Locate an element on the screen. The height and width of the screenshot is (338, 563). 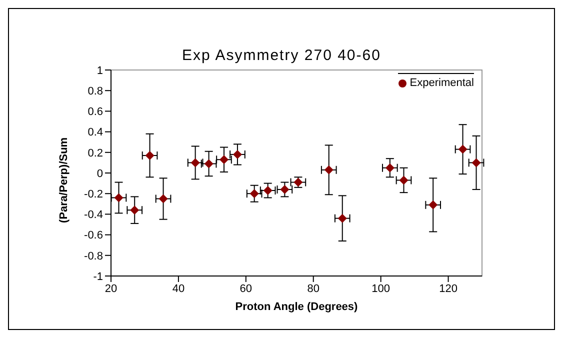
legend-label: Experimental is located at coordinates (442, 83).